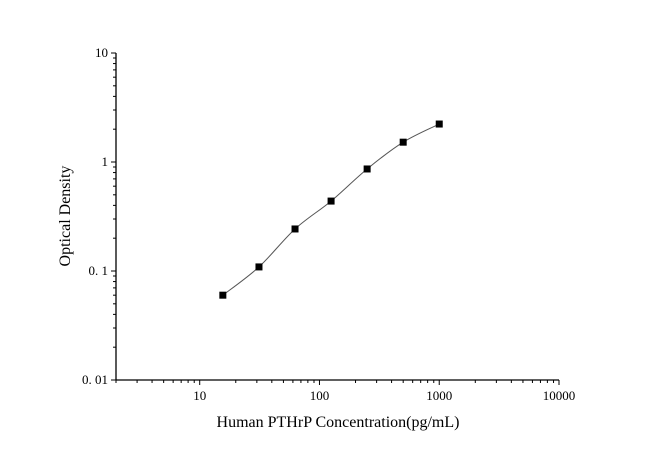 This screenshot has height=454, width=650. Describe the element at coordinates (439, 395) in the screenshot. I see `x-tick-label: 1000` at that location.